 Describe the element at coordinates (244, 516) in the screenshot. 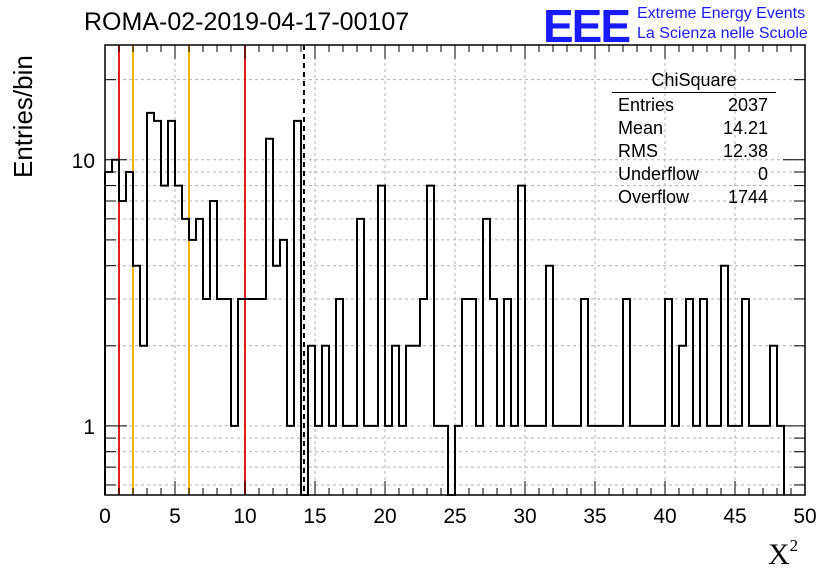

I see `x-tick-label: 10` at that location.